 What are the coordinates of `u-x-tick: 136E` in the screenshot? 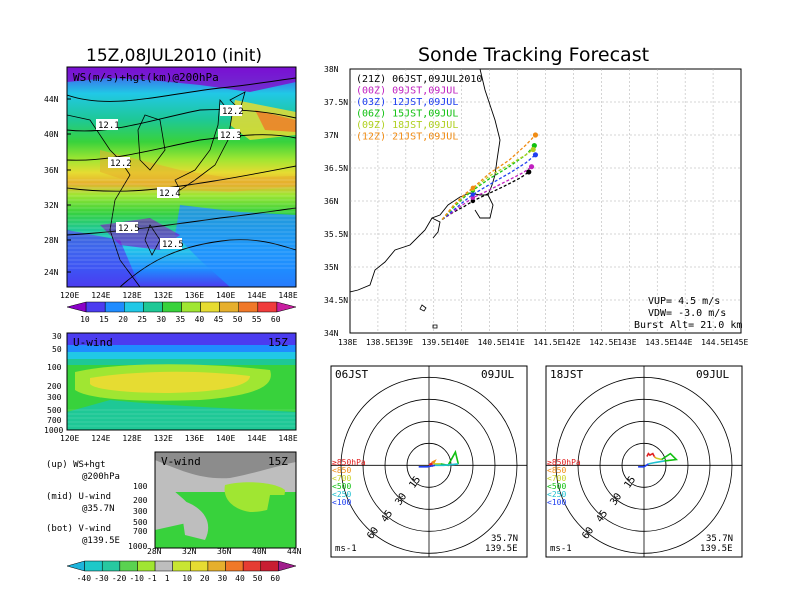 It's located at (194, 438).